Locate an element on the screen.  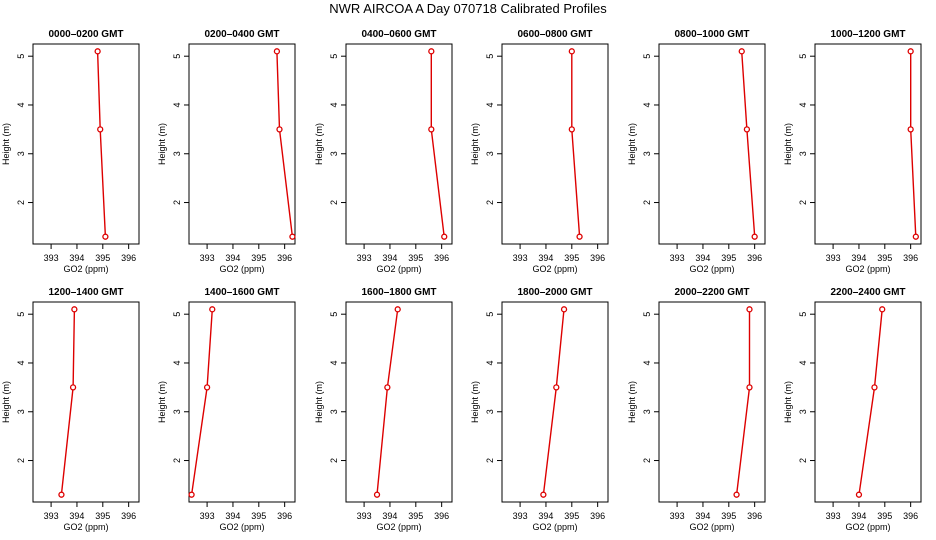
panel-title: 2000–2200 GMT is located at coordinates (711, 292).